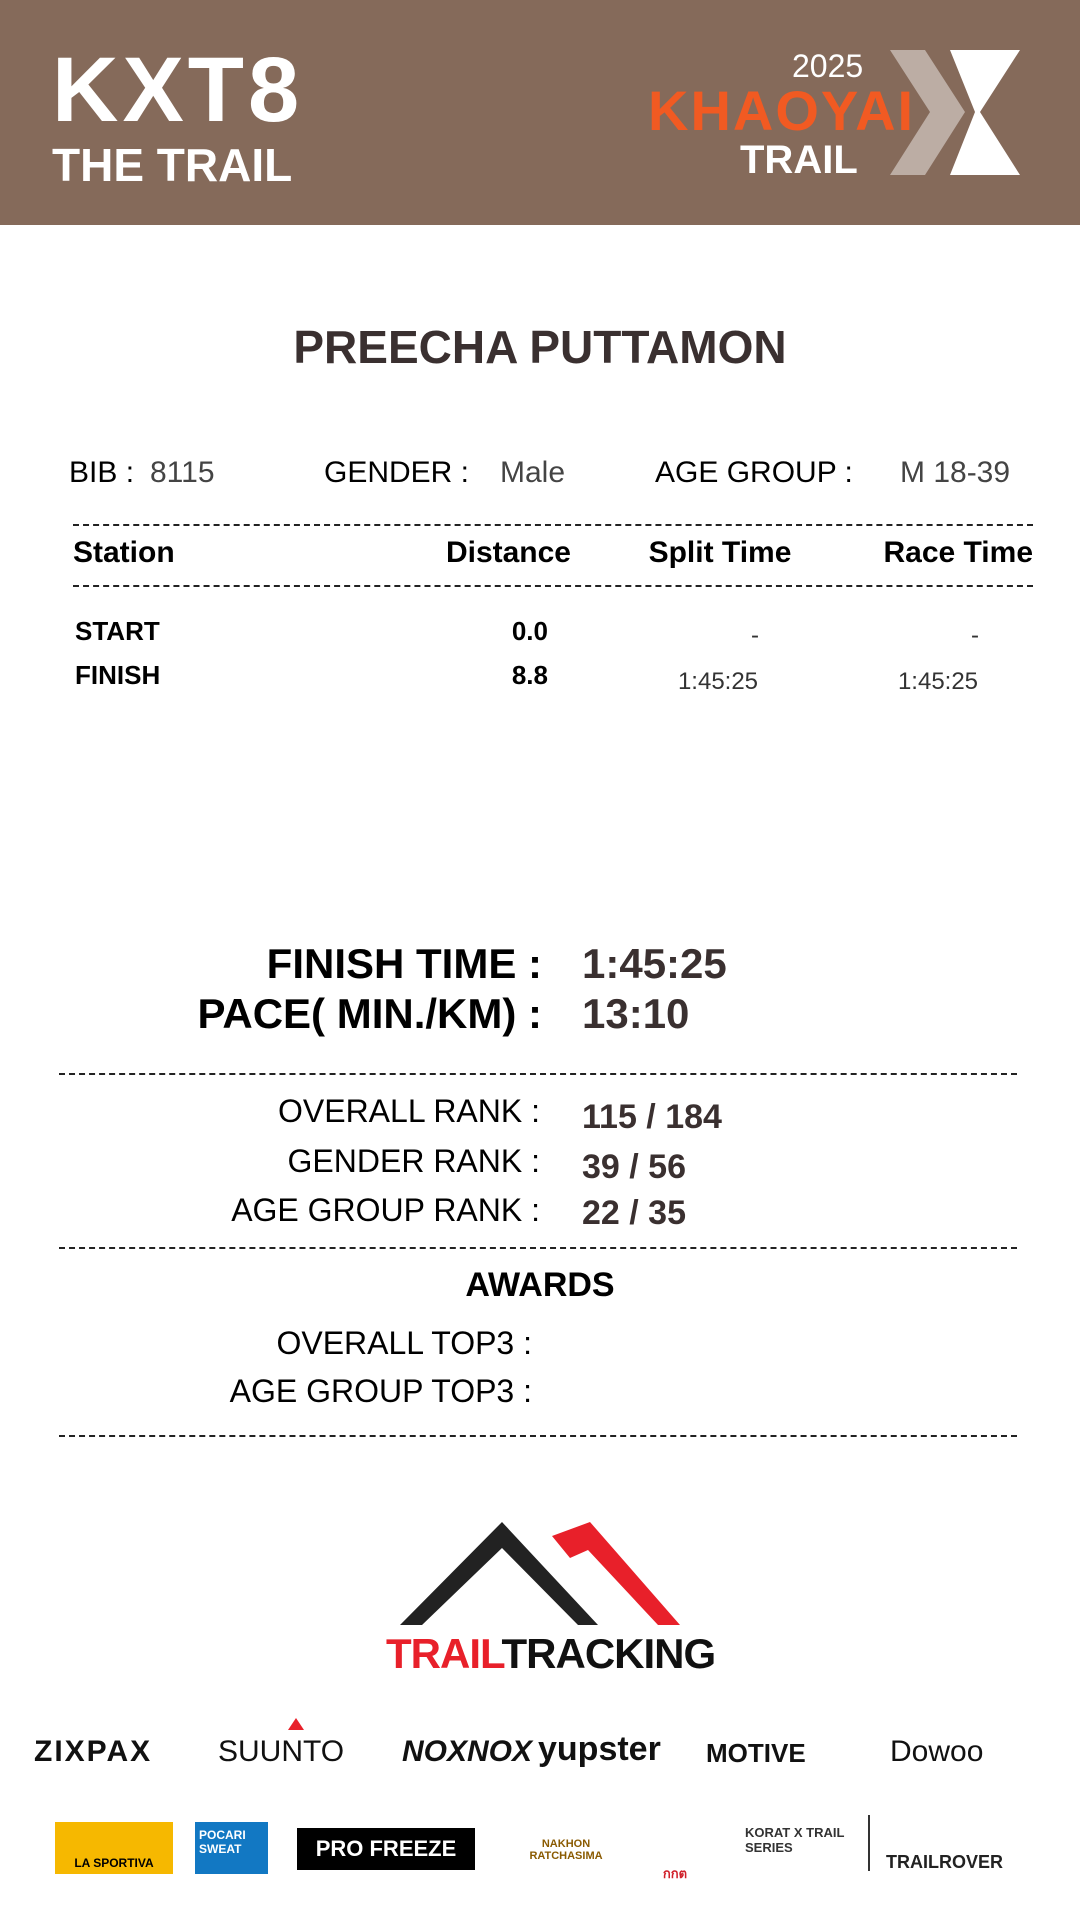 This screenshot has height=1920, width=1080. Describe the element at coordinates (609, 1653) in the screenshot. I see `logo-part: TRACKING` at that location.